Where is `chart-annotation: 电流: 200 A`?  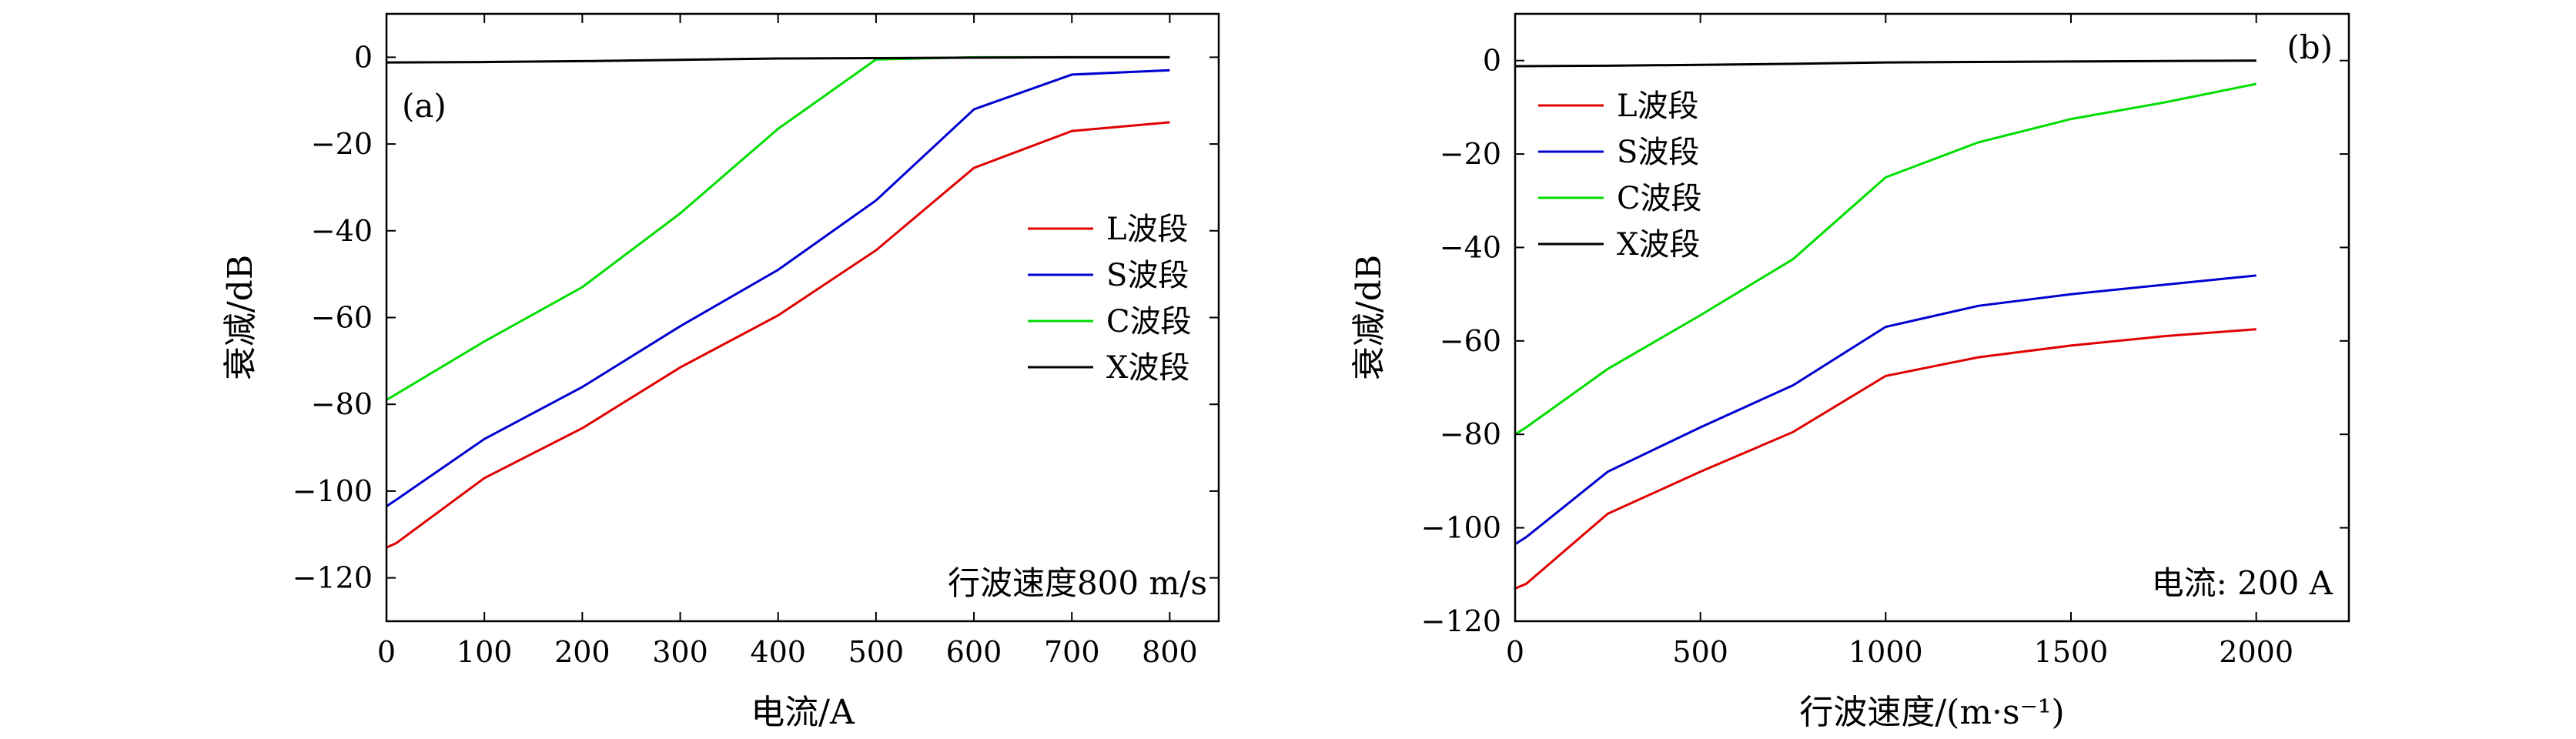
chart-annotation: 电流: 200 A is located at coordinates (2243, 583).